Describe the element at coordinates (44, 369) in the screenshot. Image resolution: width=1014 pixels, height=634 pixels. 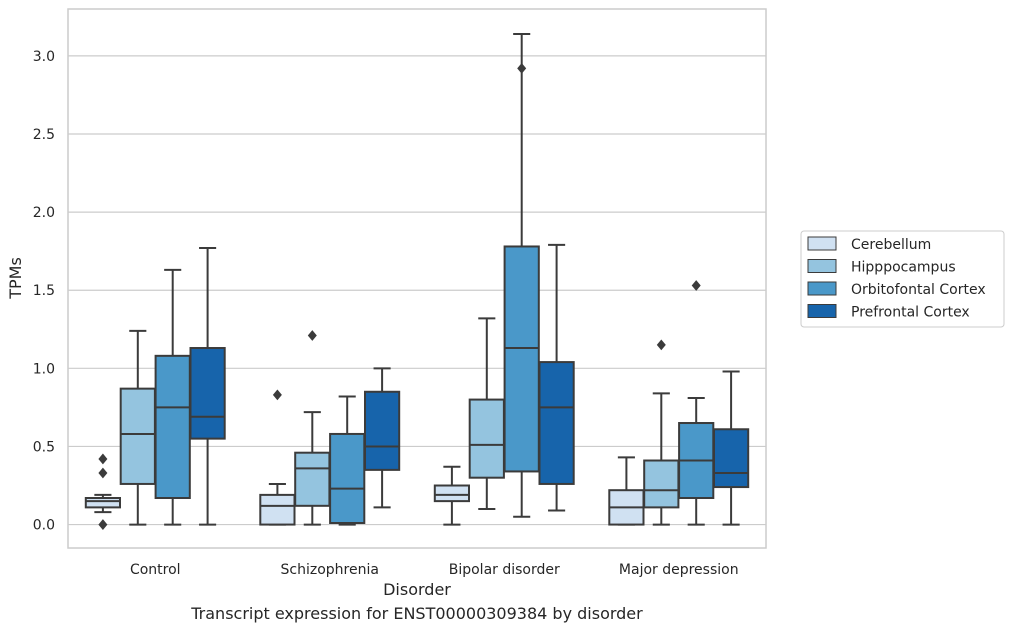
I see `y-tick-label: 1.0` at that location.